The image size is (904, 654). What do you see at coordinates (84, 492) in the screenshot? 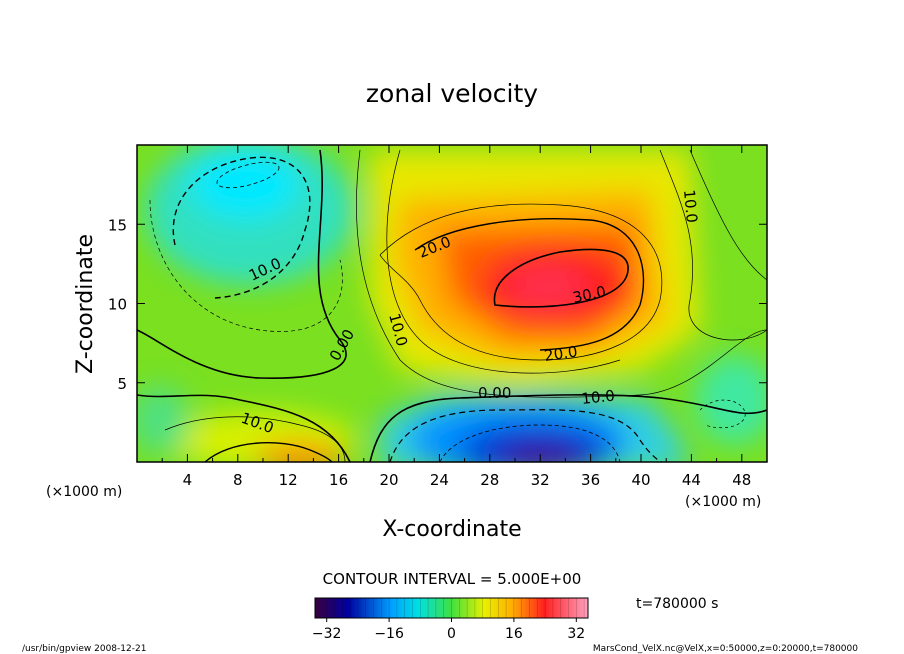
I see `x-unit-left: (×1000 m)` at bounding box center [84, 492].